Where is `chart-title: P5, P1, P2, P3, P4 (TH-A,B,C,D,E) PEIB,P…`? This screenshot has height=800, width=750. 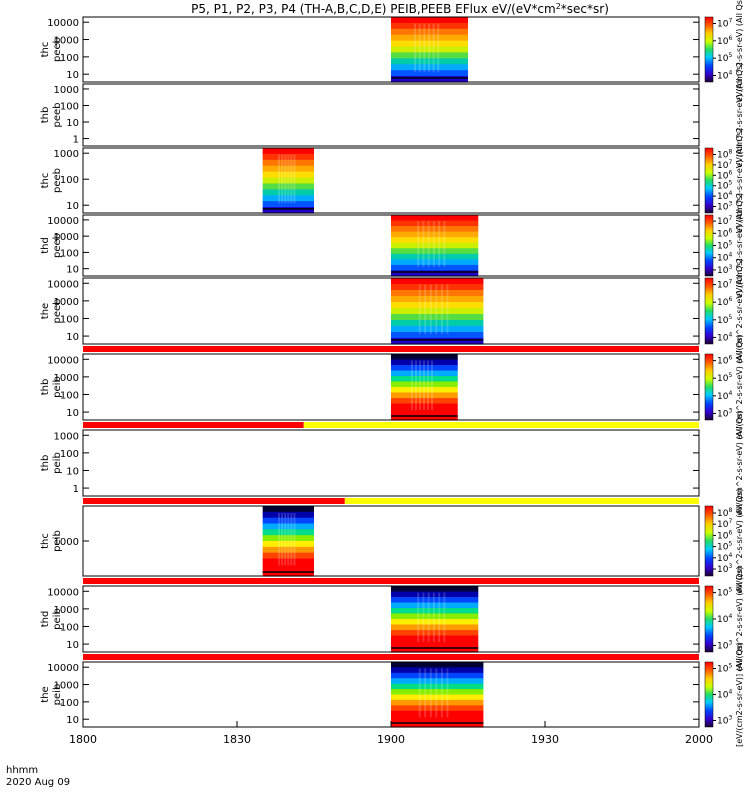 chart-title: P5, P1, P2, P3, P4 (TH-A,B,C,D,E) PEIB,P… is located at coordinates (400, 9).